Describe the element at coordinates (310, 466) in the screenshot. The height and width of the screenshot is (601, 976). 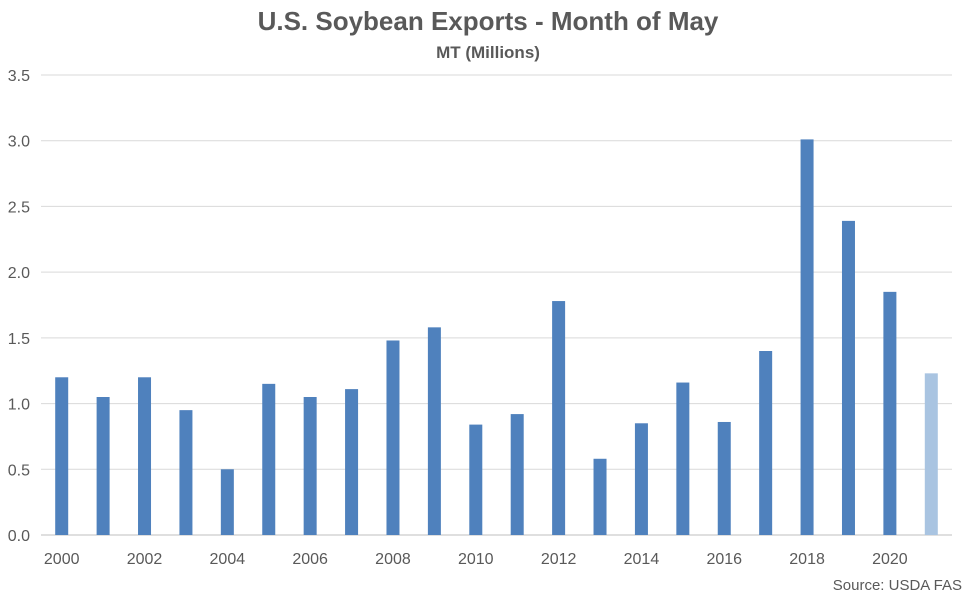
I see `bar-2006` at that location.